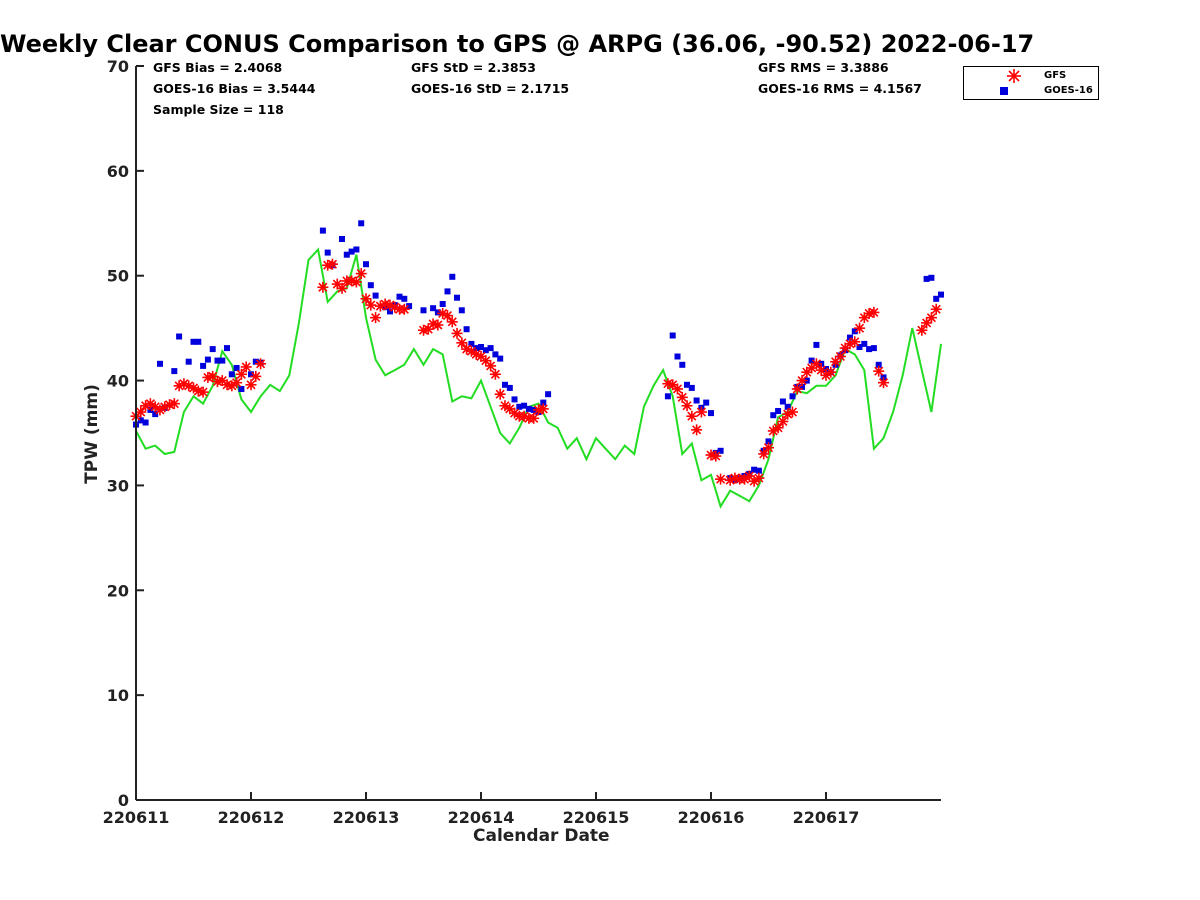  I want to click on asterisk-icon, so click(1014, 76).